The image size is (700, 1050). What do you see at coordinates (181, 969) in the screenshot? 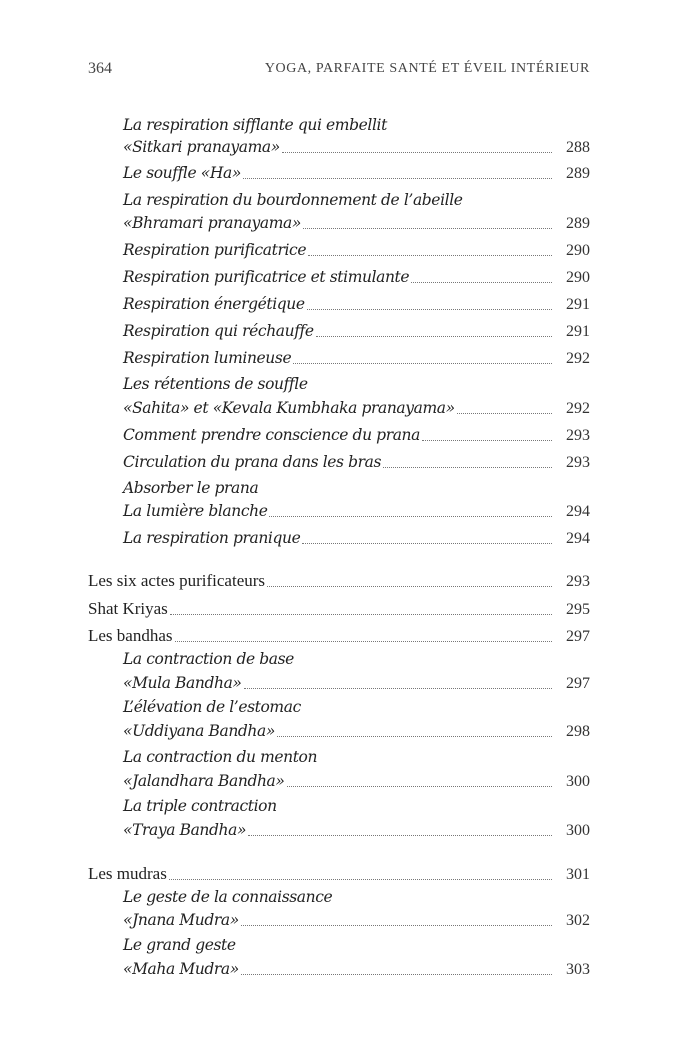
I see `entry-subtitle: «Maha Mudra»` at bounding box center [181, 969].